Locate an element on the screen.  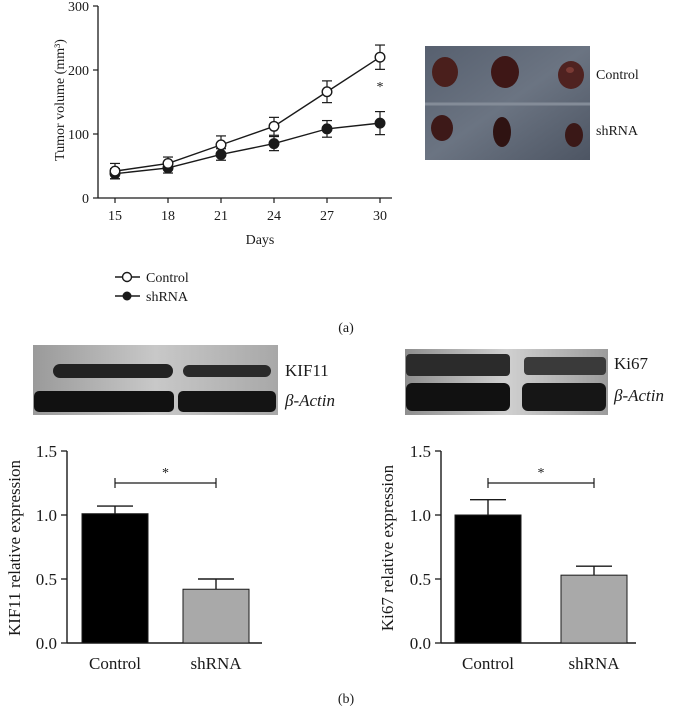
blot-actin-right-band-shrna is located at coordinates (564, 397).